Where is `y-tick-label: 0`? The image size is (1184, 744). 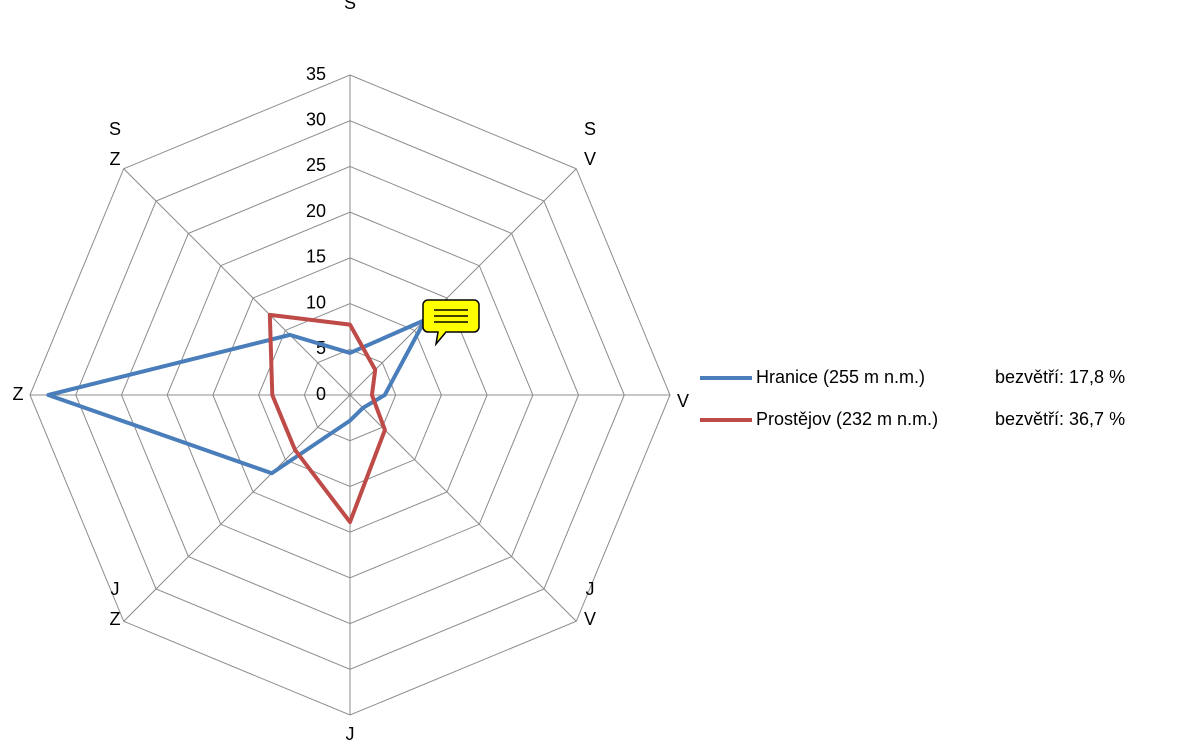
y-tick-label: 0 is located at coordinates (321, 394).